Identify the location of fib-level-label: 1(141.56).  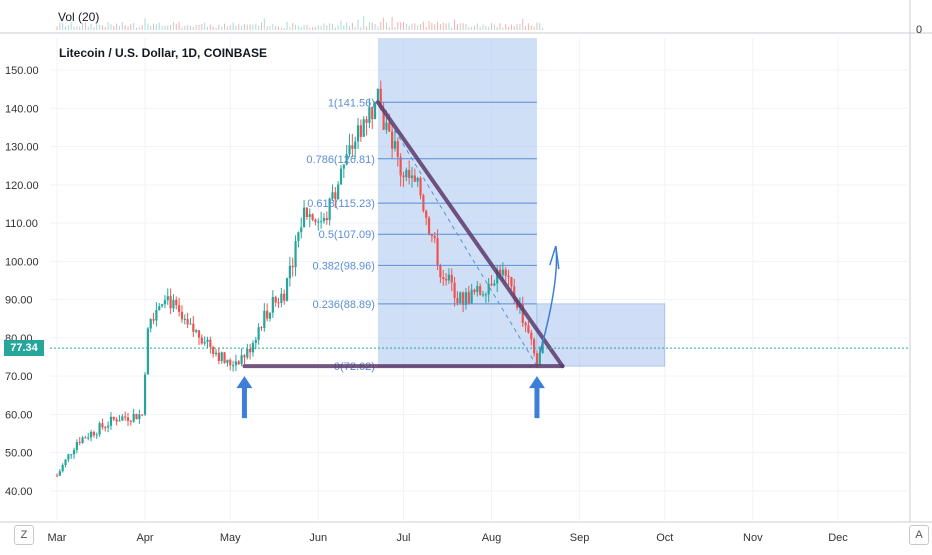
(351, 103).